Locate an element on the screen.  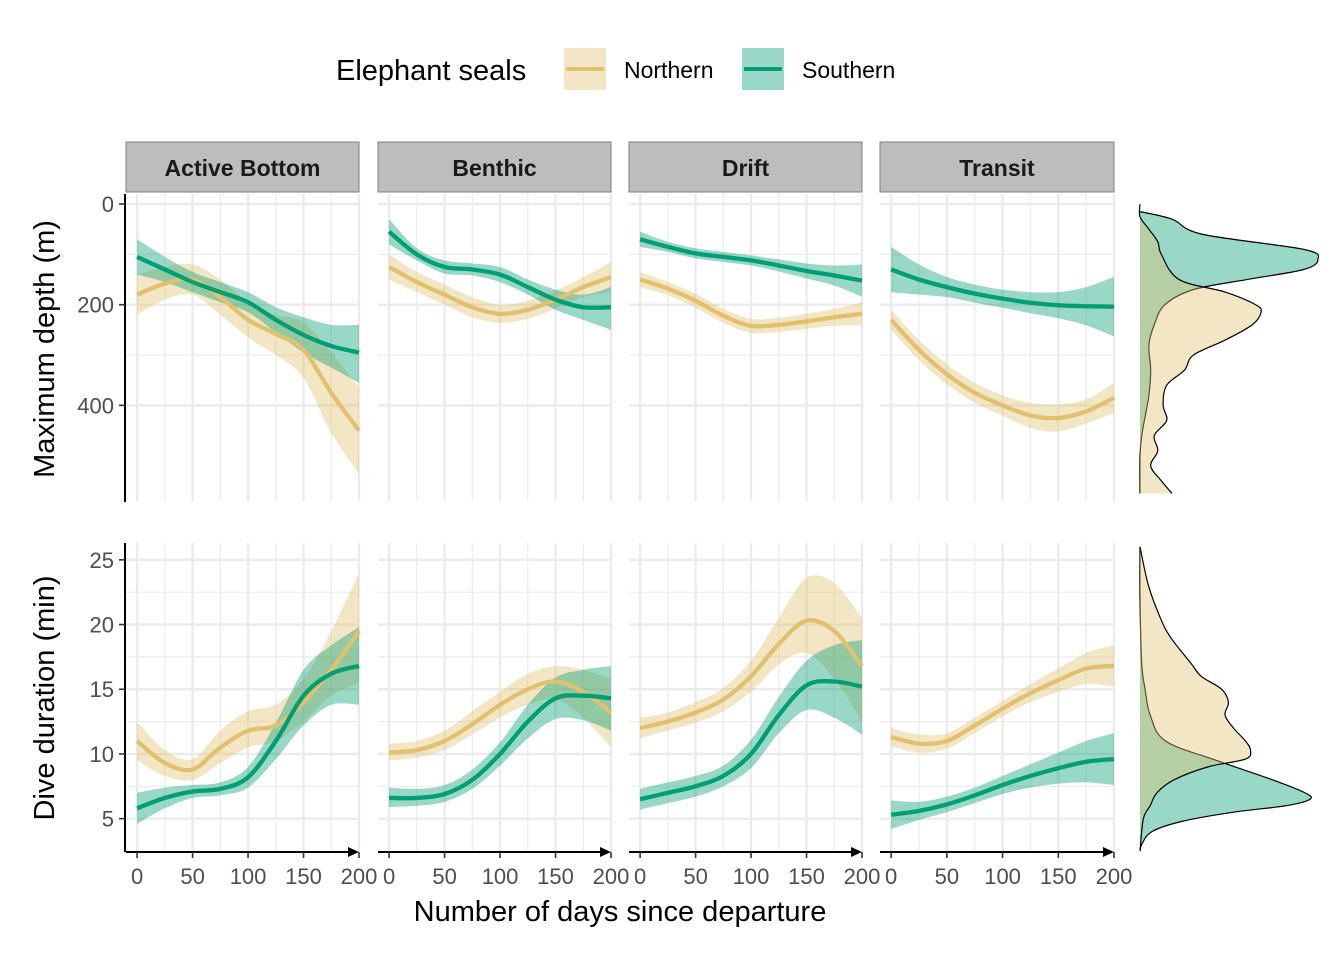
density-fill-southern is located at coordinates (1225, 698).